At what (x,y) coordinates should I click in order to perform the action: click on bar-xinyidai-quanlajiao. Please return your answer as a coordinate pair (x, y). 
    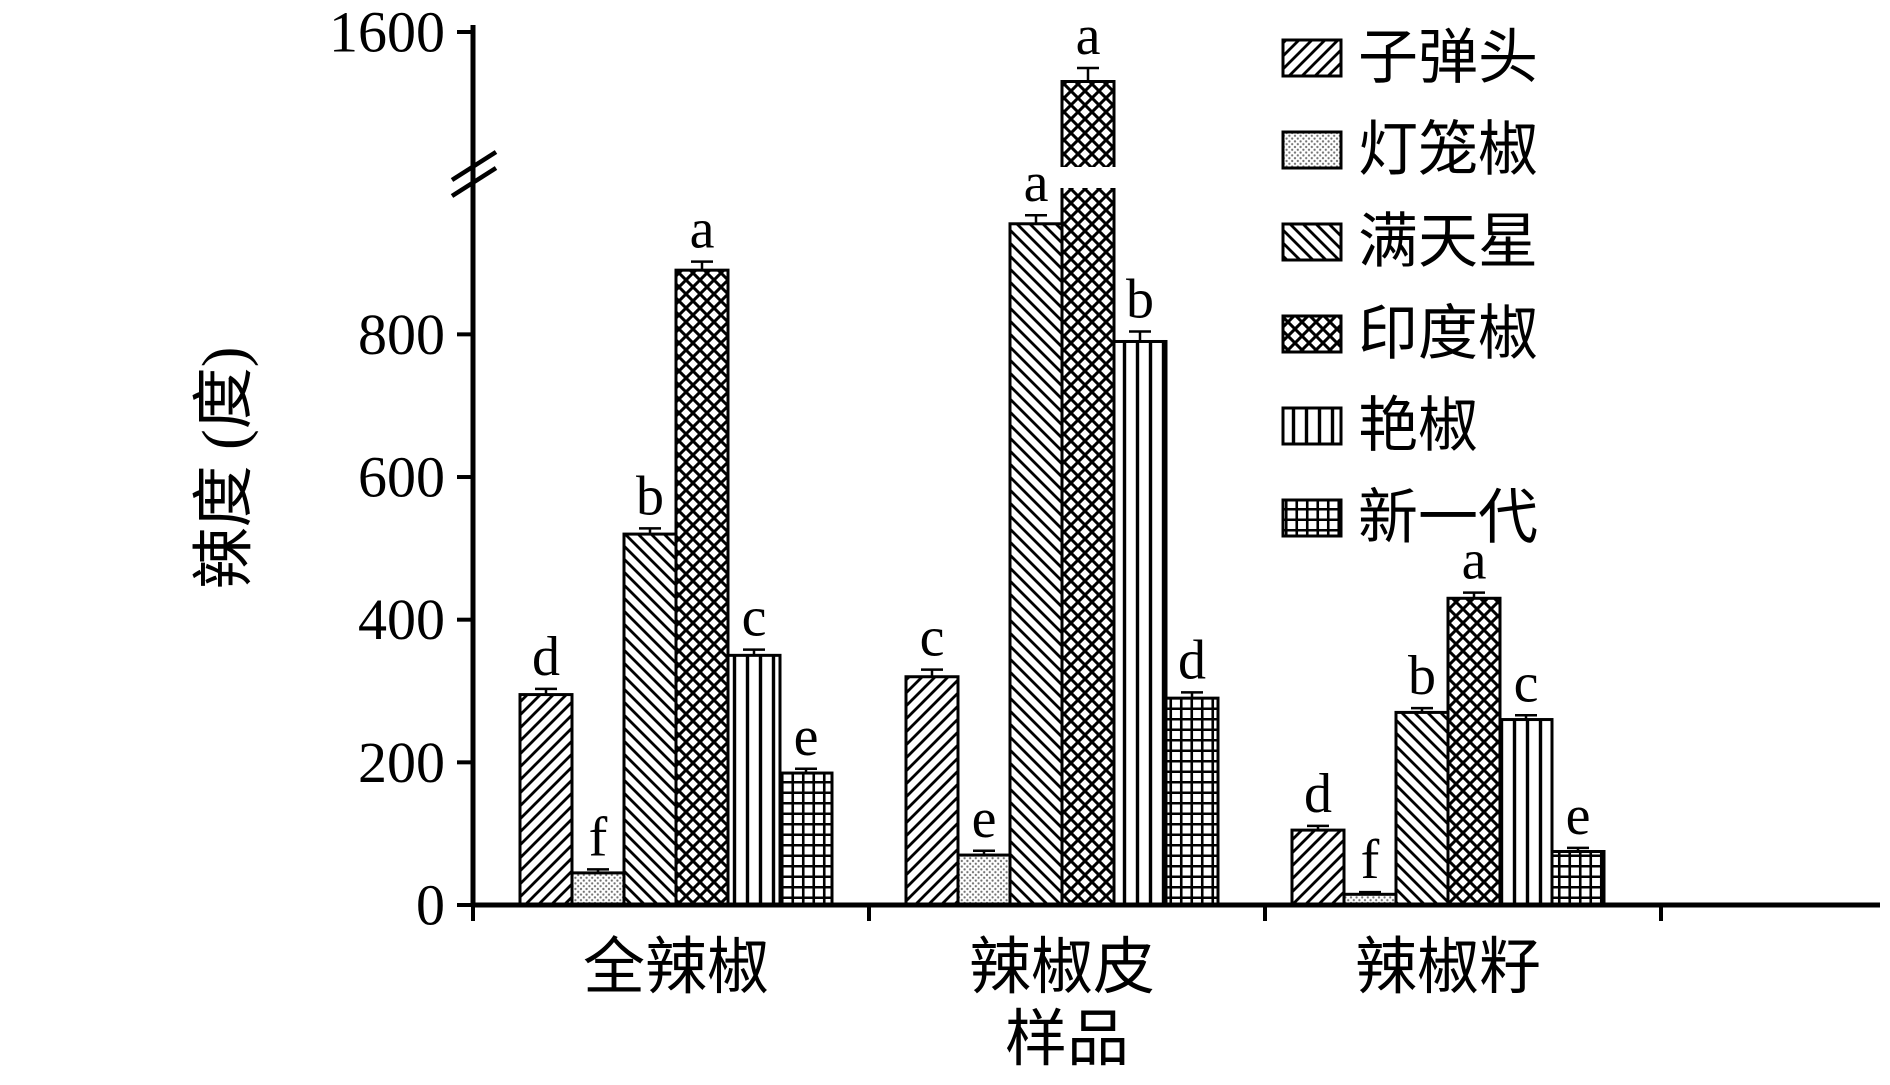
    Looking at the image, I should click on (806, 839).